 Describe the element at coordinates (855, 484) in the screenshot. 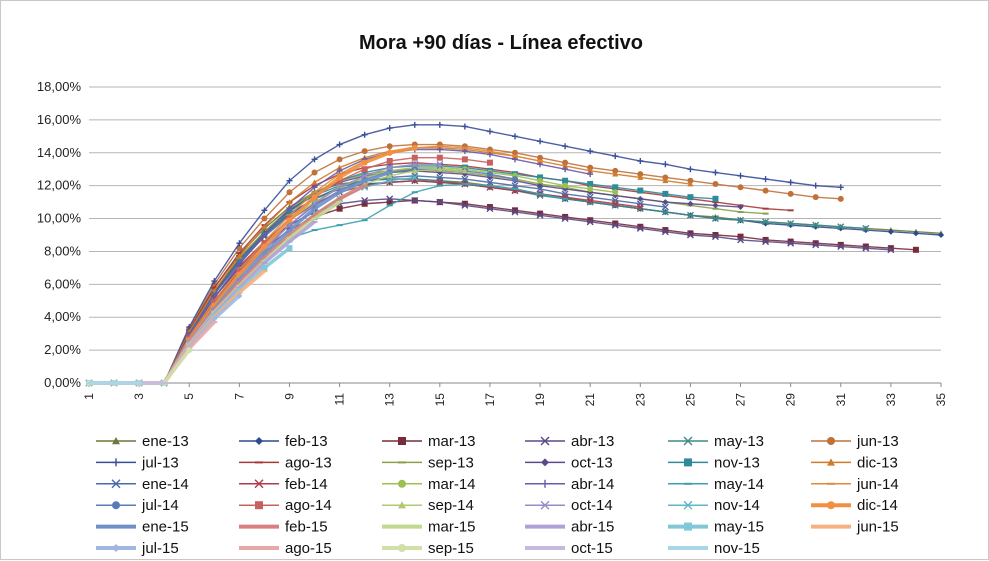

I see `legend-item: jun-14` at that location.